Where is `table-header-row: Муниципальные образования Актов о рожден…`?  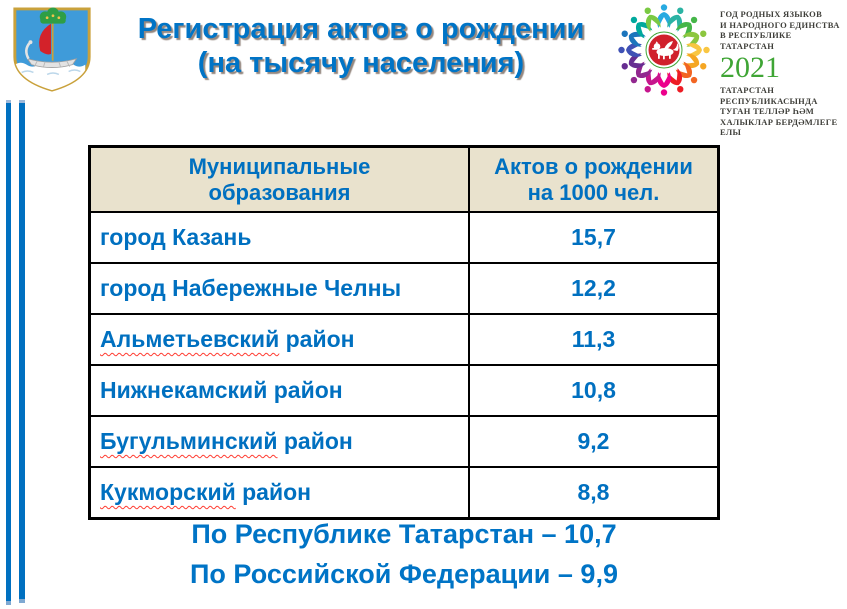 table-header-row: Муниципальные образования Актов о рожден… is located at coordinates (404, 179).